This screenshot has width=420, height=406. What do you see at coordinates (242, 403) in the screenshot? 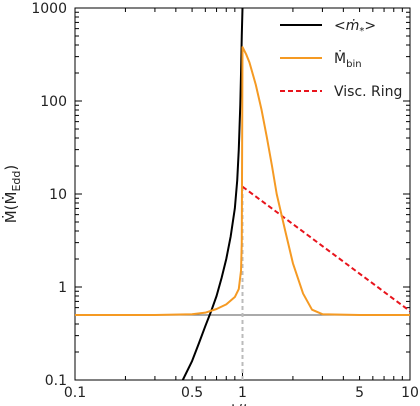
I see `x-axis-title: t/tc` at bounding box center [242, 403].